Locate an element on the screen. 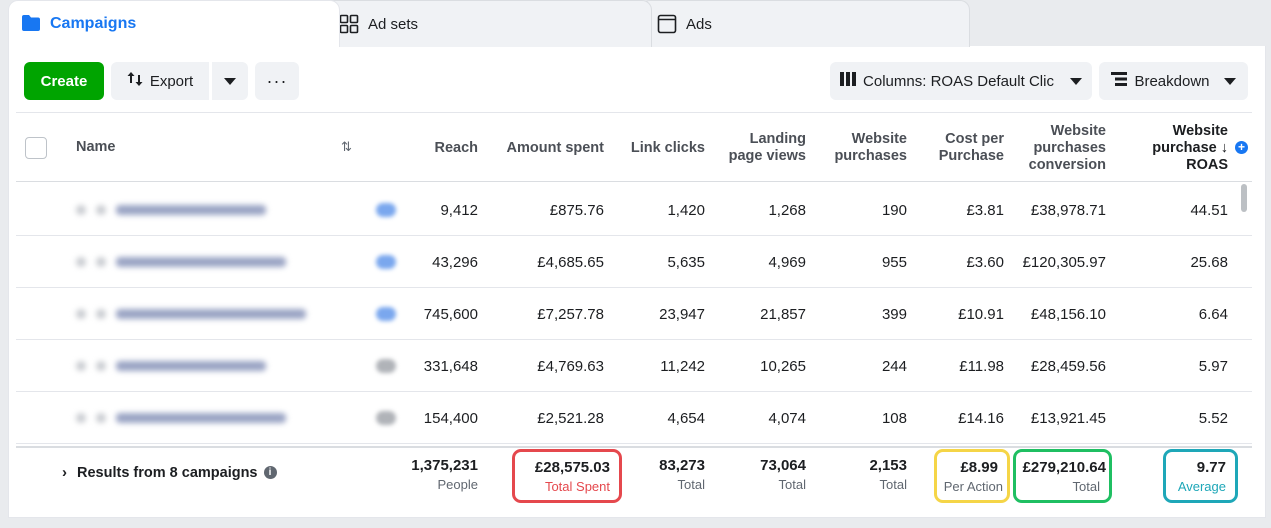 Image resolution: width=1271 pixels, height=528 pixels. folder-icon is located at coordinates (31, 24).